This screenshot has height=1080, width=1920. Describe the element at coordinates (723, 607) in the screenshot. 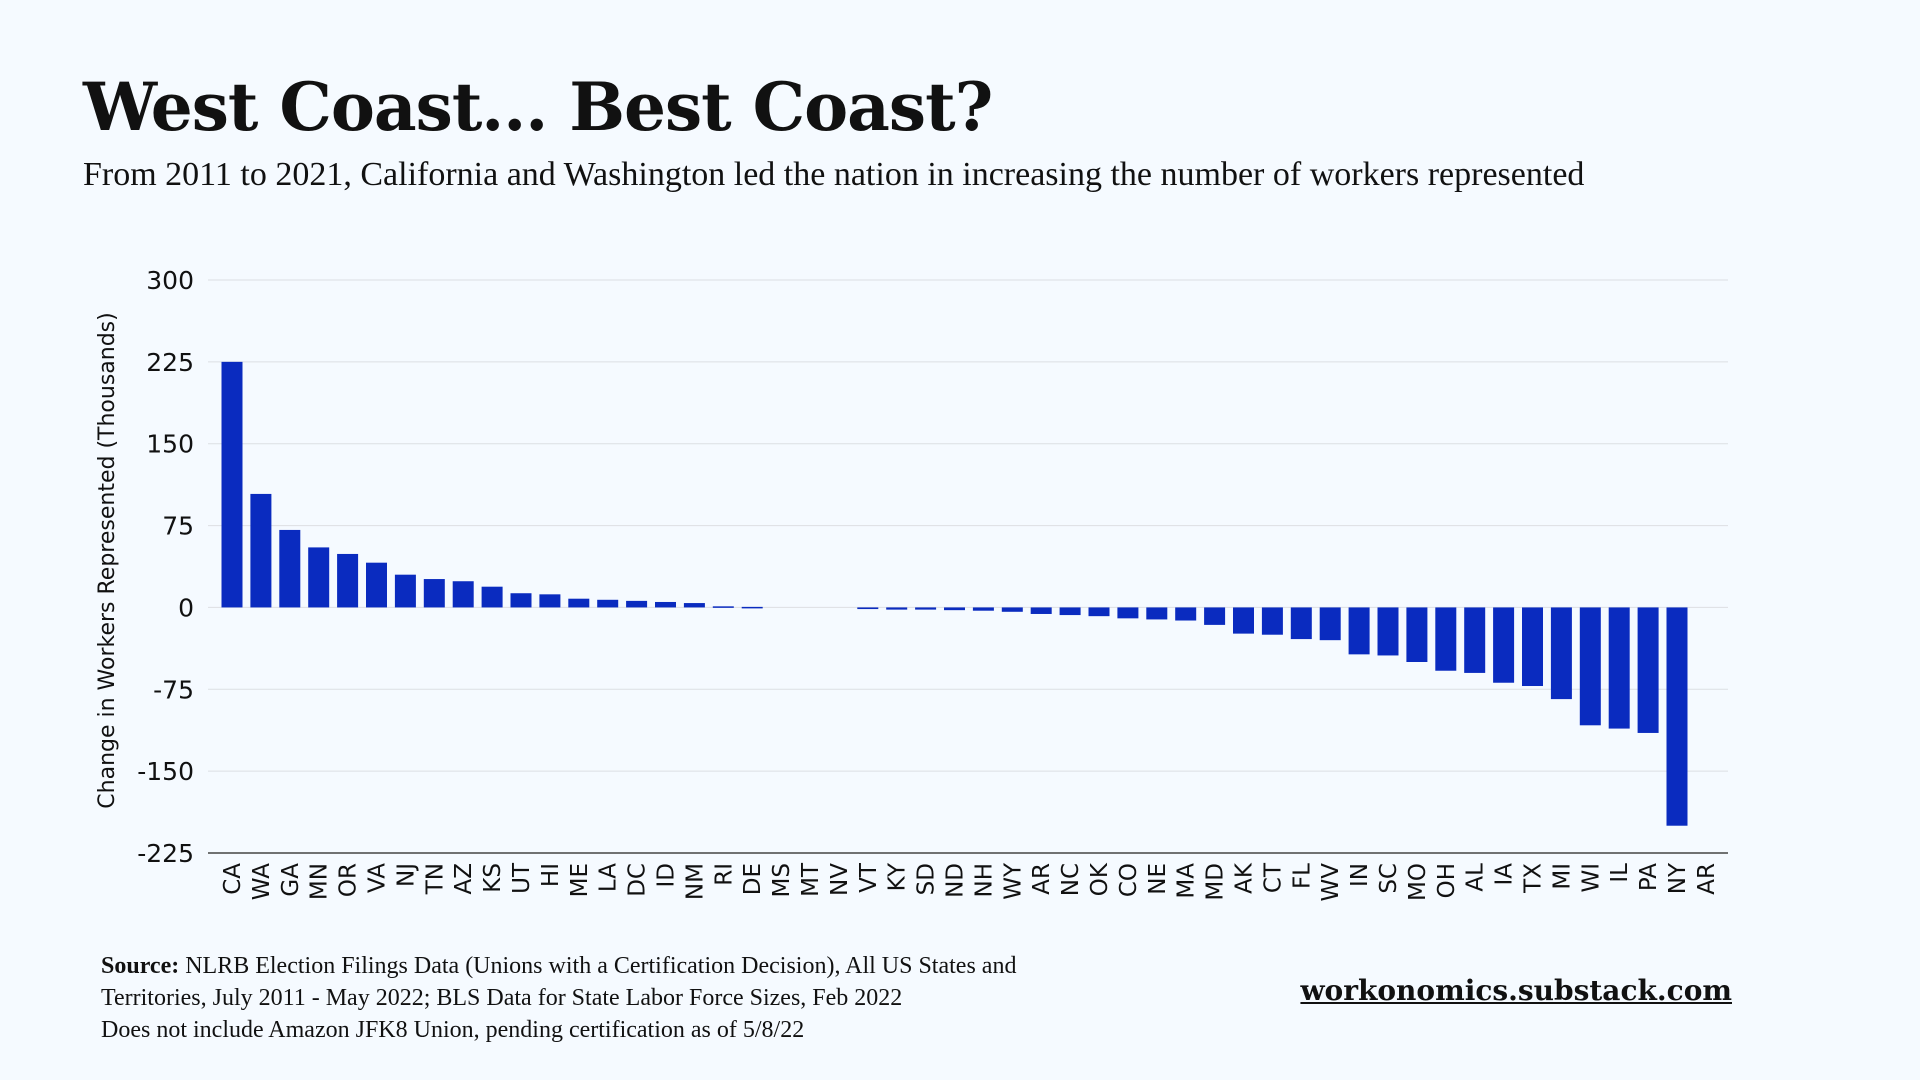

I see `bar-ri` at that location.